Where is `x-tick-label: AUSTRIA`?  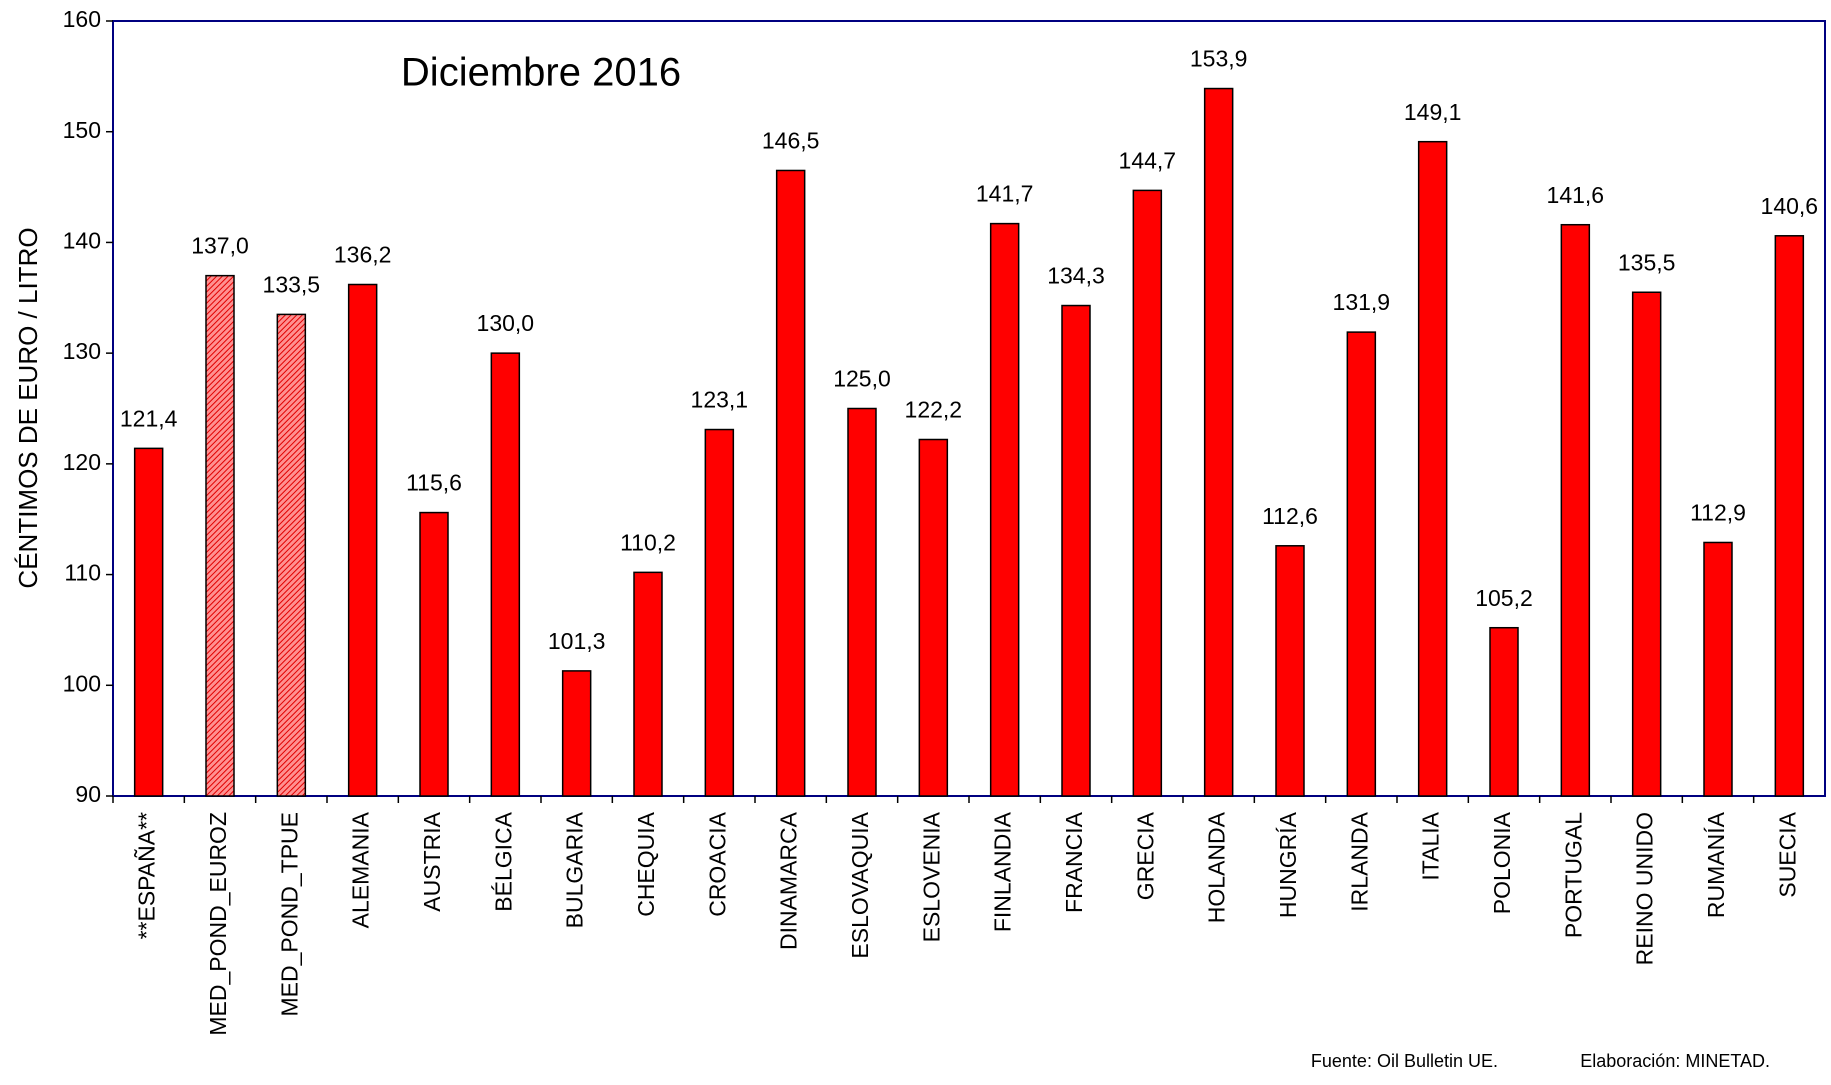
x-tick-label: AUSTRIA is located at coordinates (432, 861).